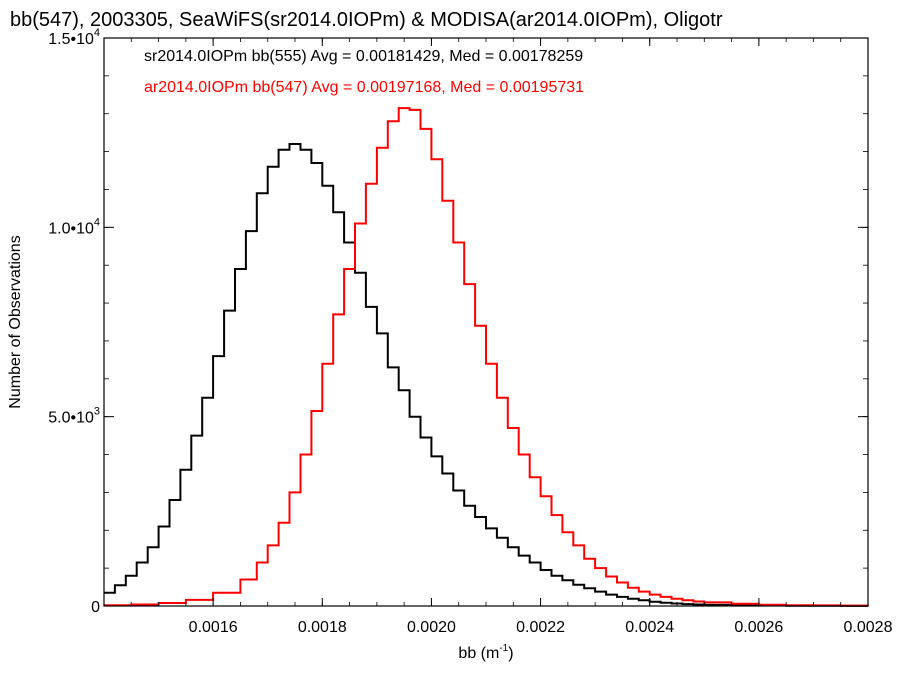  What do you see at coordinates (74, 37) in the screenshot?
I see `y-tick-label: 1.5•104` at bounding box center [74, 37].